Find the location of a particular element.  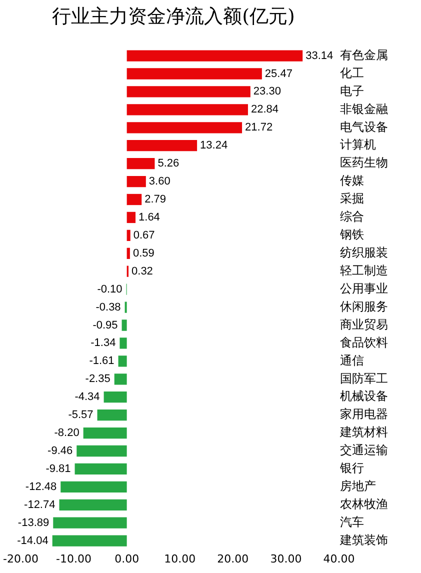

x-tick-label: 20.00 is located at coordinates (233, 559).